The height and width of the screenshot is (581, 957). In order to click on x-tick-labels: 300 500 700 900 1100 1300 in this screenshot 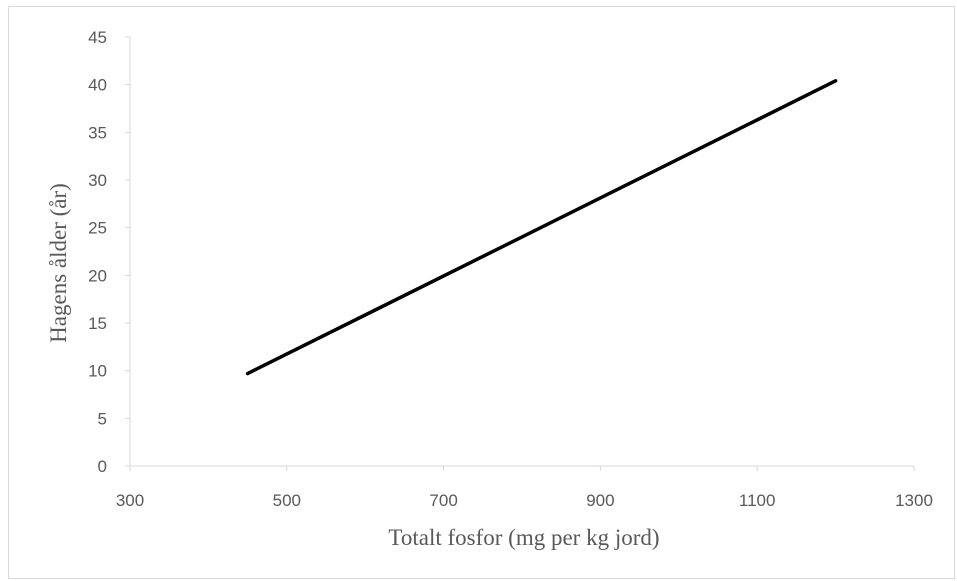, I will do `click(524, 488)`.